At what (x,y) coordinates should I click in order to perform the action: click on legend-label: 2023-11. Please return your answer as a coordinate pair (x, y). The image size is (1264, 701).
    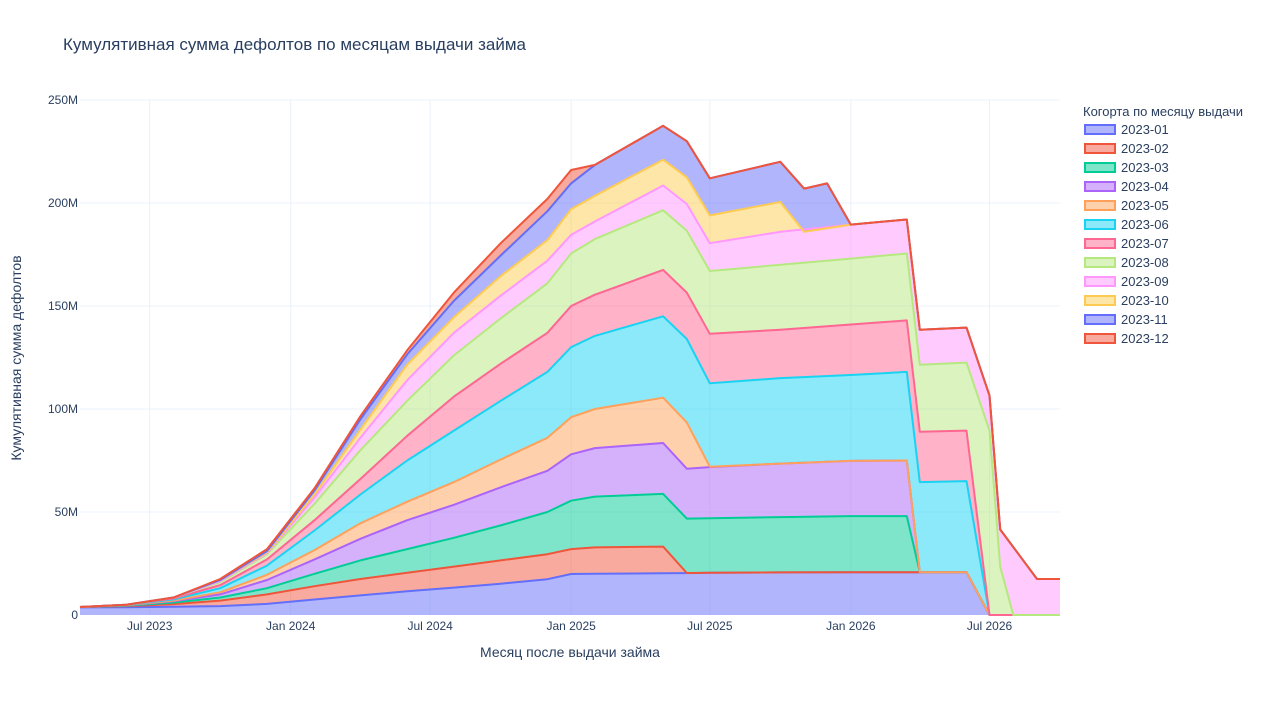
    Looking at the image, I should click on (1144, 319).